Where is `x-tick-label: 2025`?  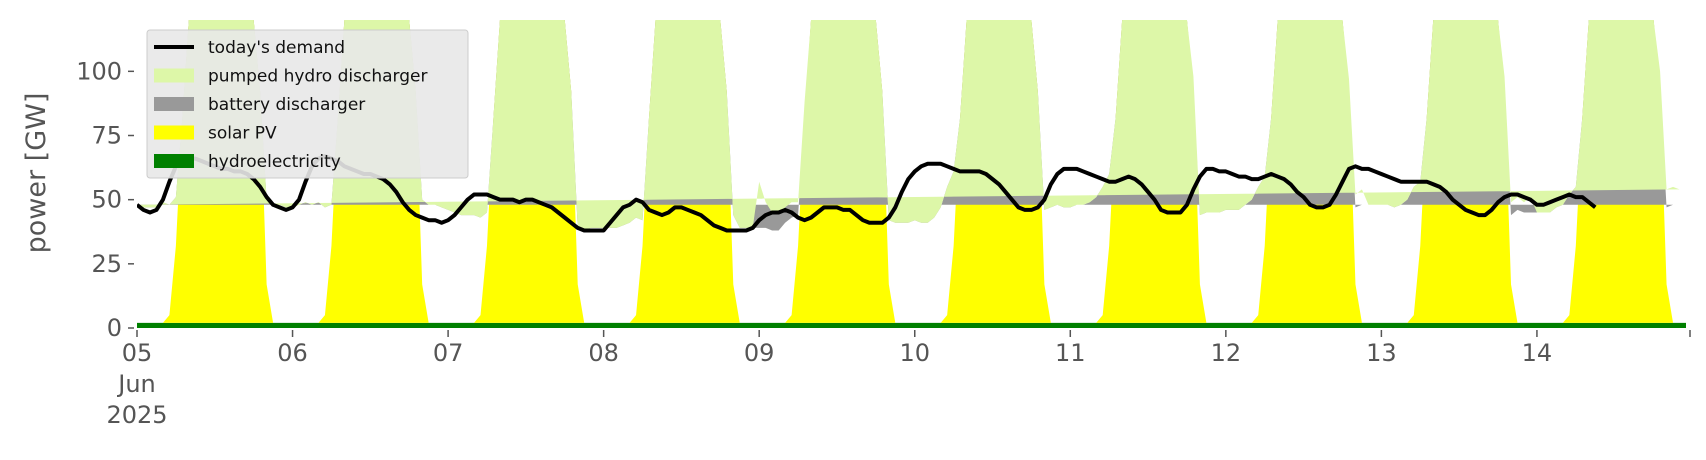 x-tick-label: 2025 is located at coordinates (136, 415).